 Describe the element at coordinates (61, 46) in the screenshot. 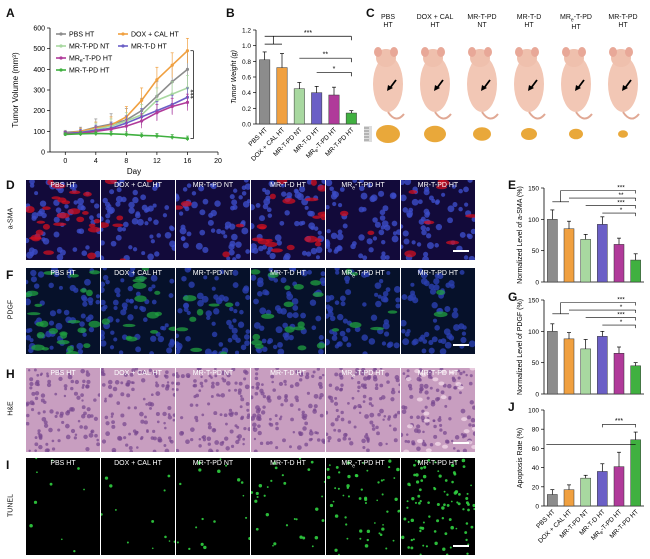

I see `legend-marker` at that location.